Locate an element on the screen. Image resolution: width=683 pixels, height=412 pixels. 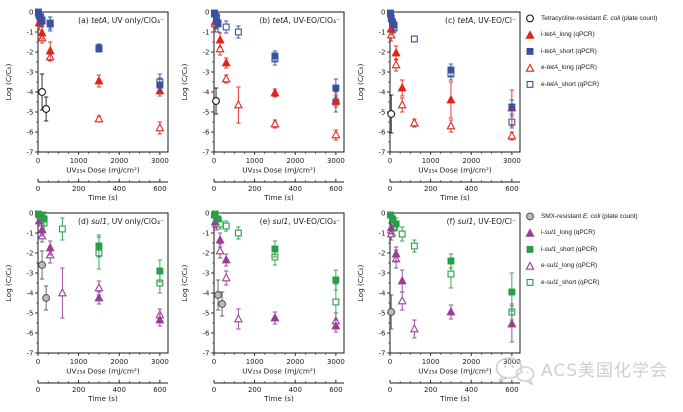
svg-text: (a) tetA, UV only/ClO₄⁻ is located at coordinates (121, 20).